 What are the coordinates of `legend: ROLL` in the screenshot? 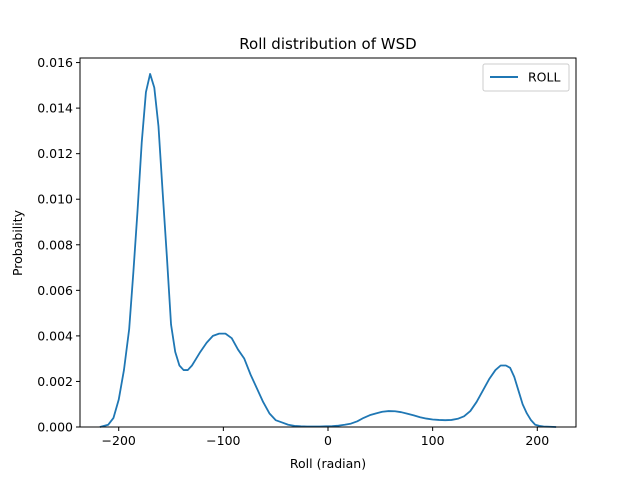 It's located at (526, 77).